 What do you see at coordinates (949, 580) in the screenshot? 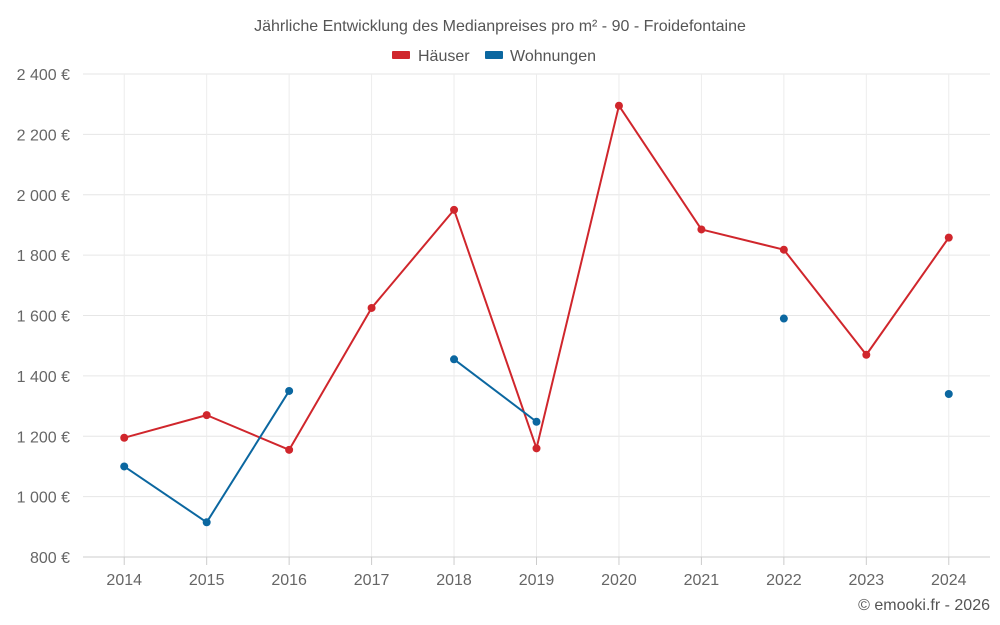
I see `x-tick-label: 2024` at bounding box center [949, 580].